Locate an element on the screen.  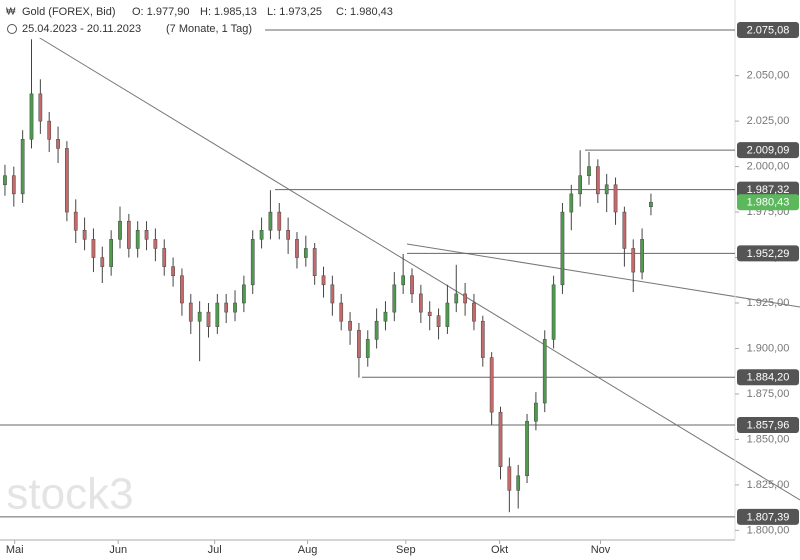
level-label: 1.987,32 is located at coordinates (768, 190).